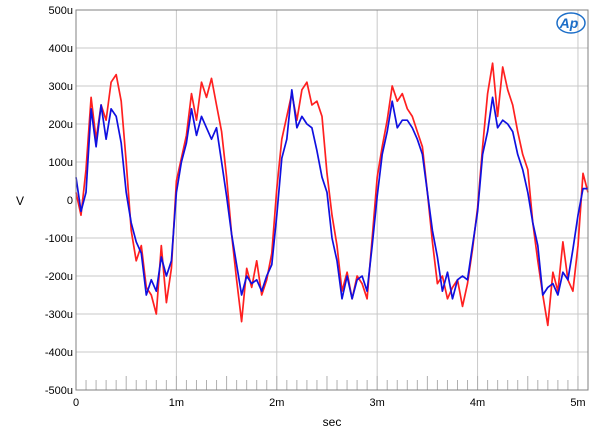  I want to click on ap-logo: Ap, so click(571, 23).